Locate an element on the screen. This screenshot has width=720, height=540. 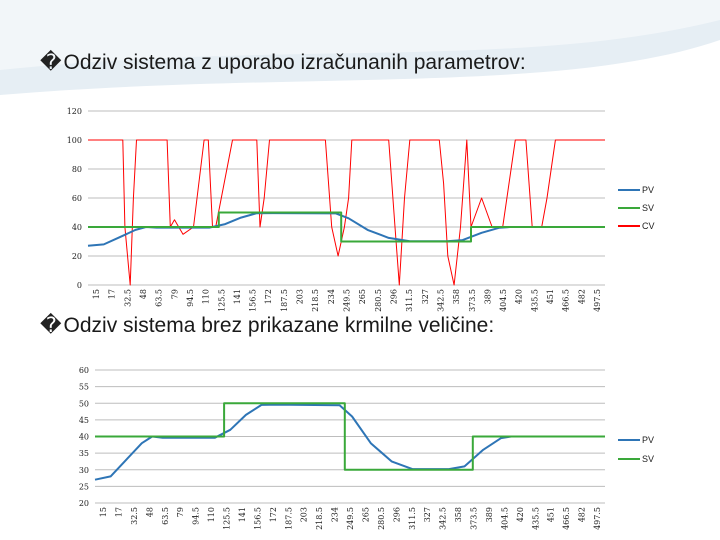
chart2-x-tick-label: 48 is located at coordinates (149, 512).